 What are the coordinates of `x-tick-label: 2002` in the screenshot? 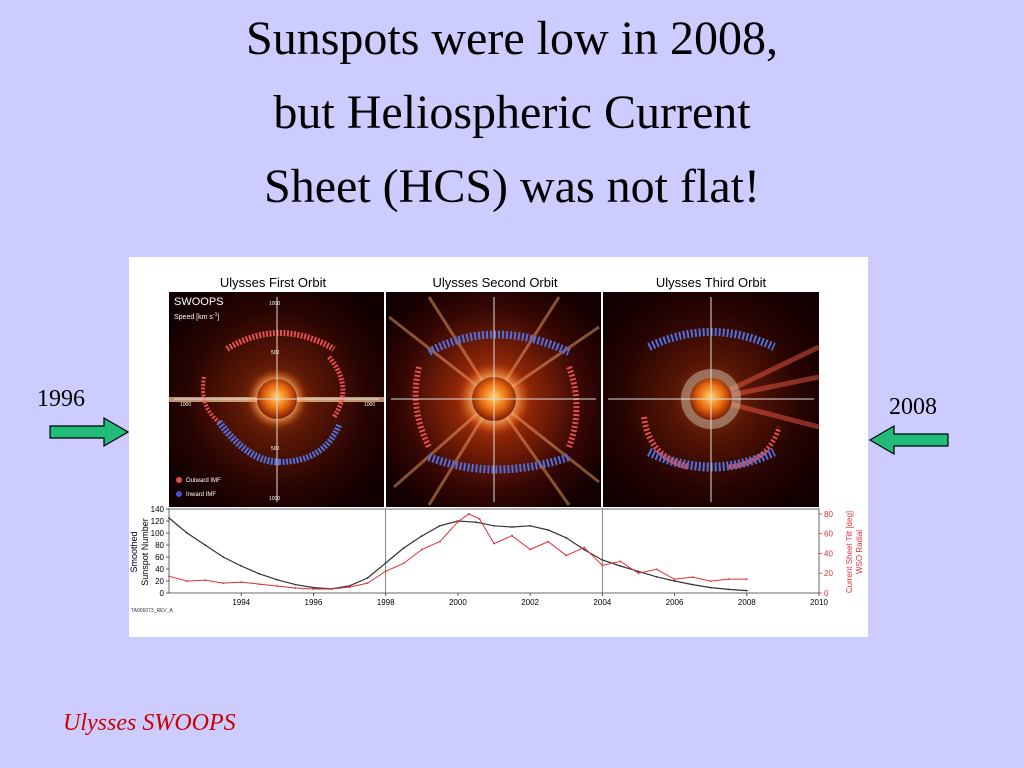 It's located at (530, 602).